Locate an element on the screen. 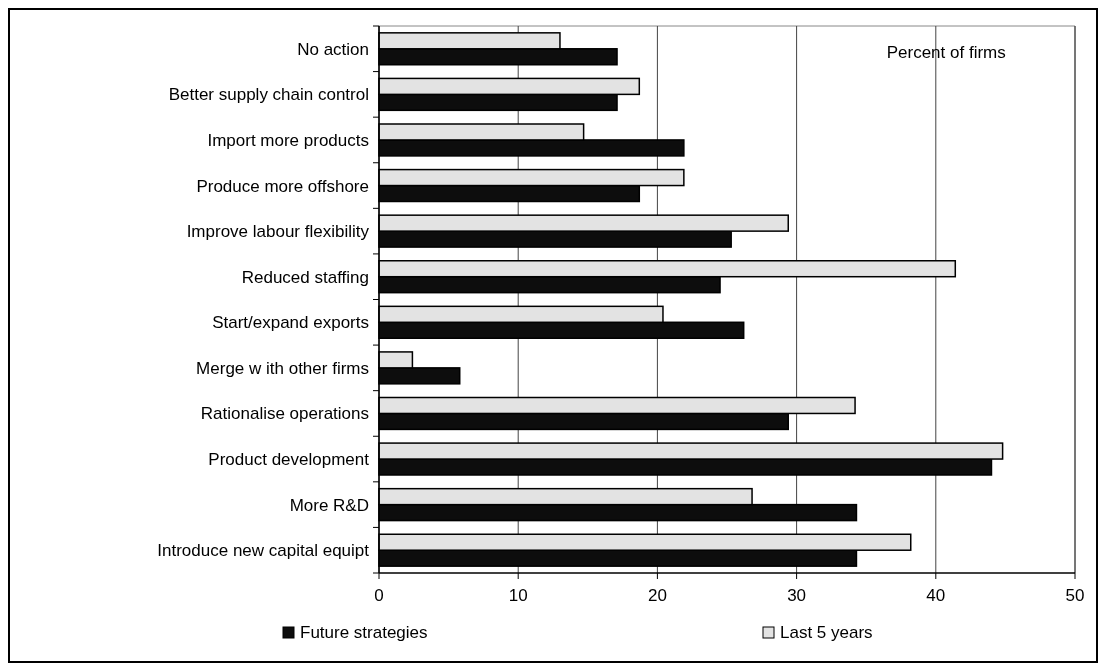 The height and width of the screenshot is (671, 1106). x-tick-label: 10 is located at coordinates (518, 595).